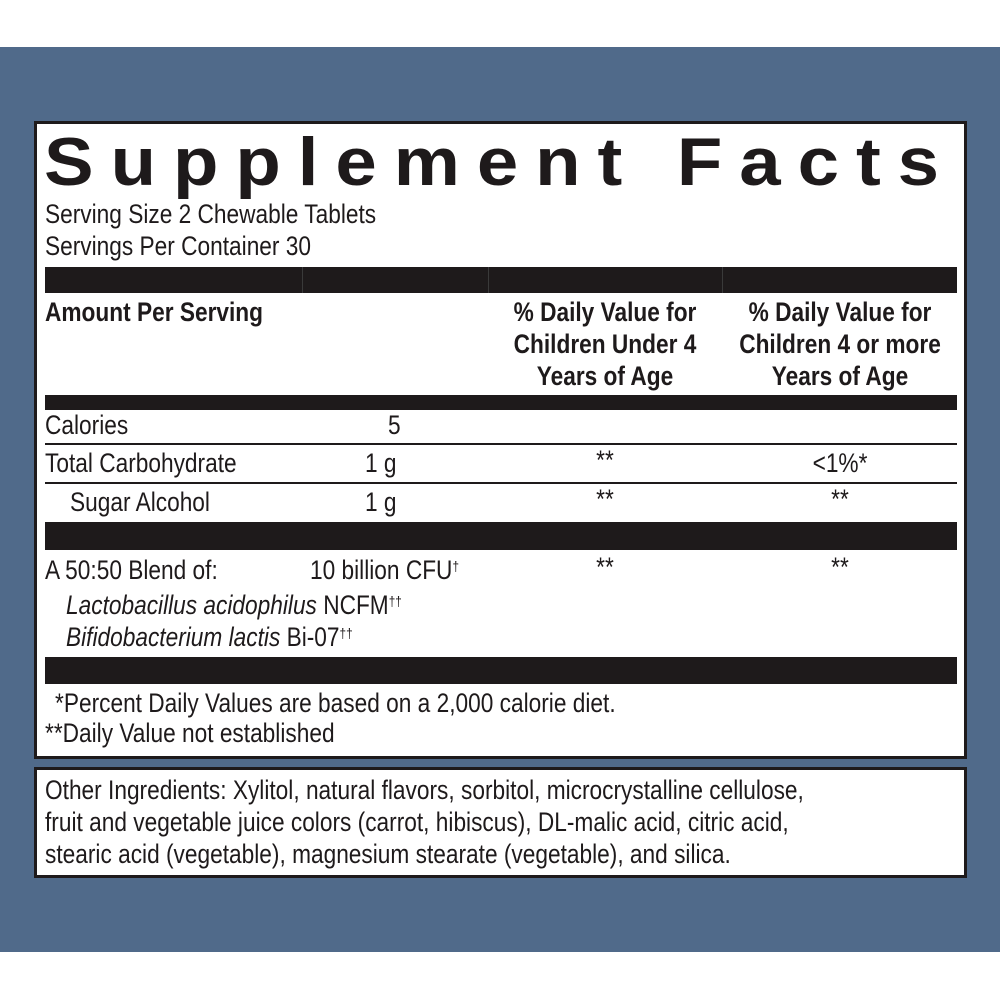 Image resolution: width=1000 pixels, height=1000 pixels. What do you see at coordinates (605, 344) in the screenshot?
I see `col-under4-line2: Children Under 4` at bounding box center [605, 344].